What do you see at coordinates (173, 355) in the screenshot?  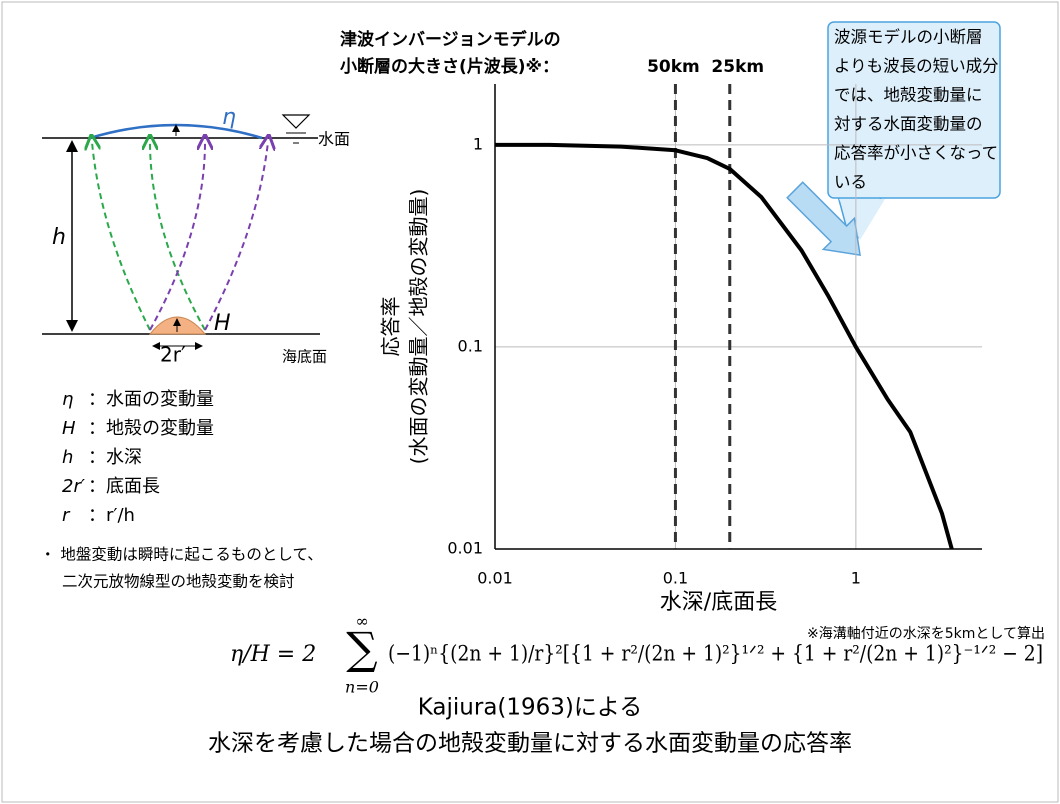 I see `width-label: 2r′` at bounding box center [173, 355].